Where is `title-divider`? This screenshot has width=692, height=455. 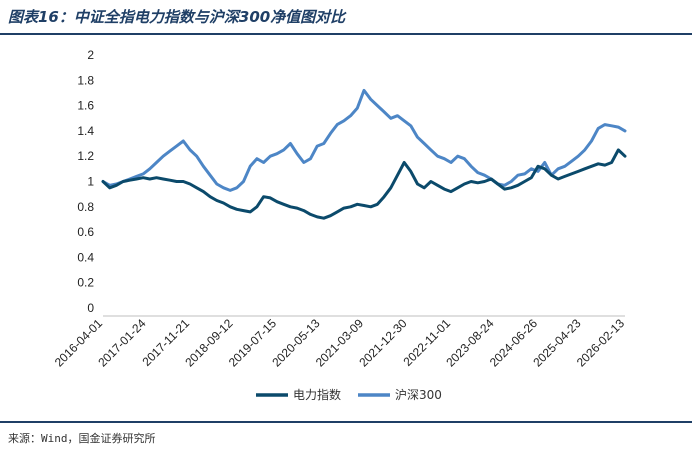 title-divider is located at coordinates (346, 34).